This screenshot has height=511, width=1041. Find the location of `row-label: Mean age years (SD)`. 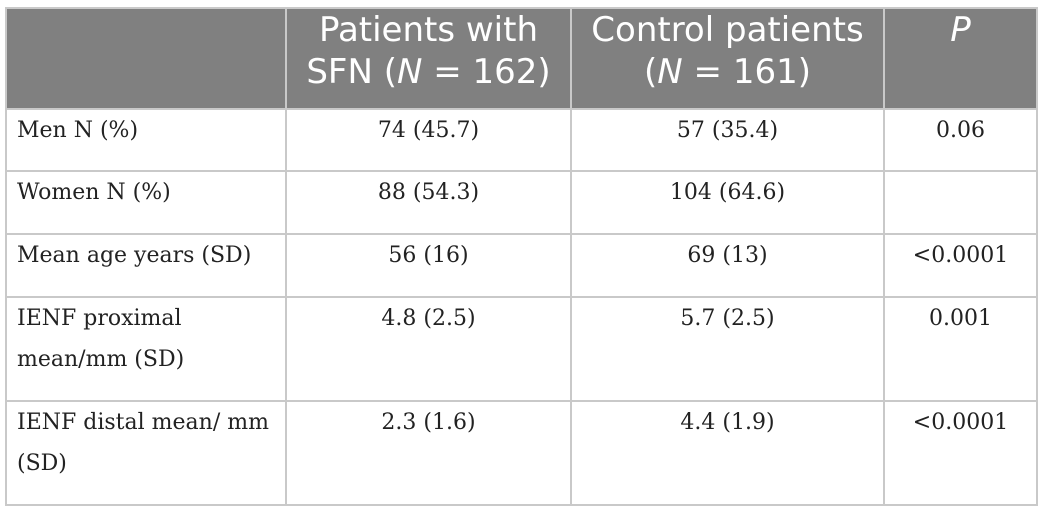

row-label: Mean age years (SD) is located at coordinates (146, 265).